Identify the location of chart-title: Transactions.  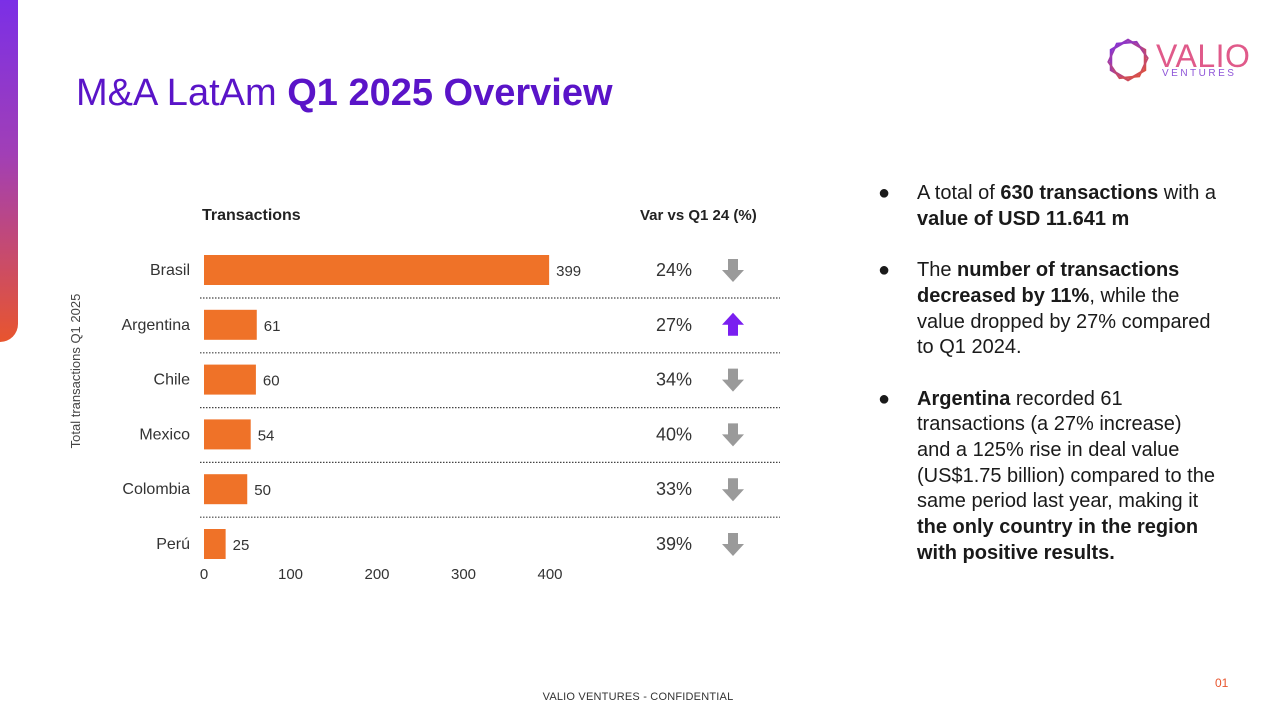
(251, 215).